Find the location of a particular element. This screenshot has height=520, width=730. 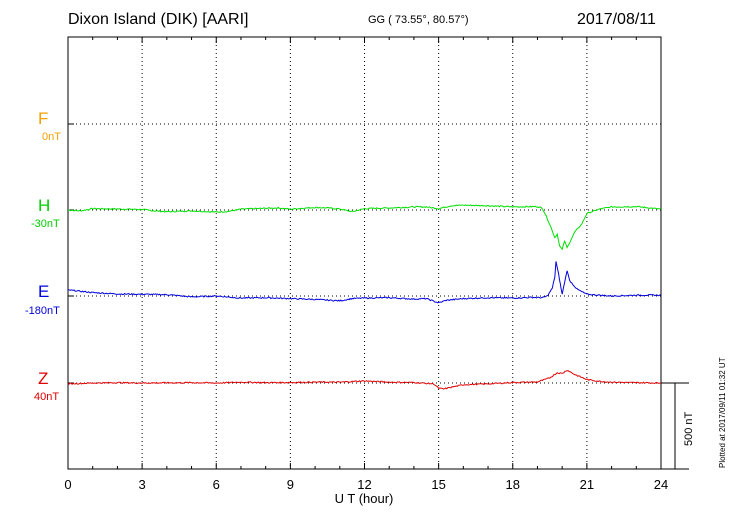

component-label-f: F is located at coordinates (43, 118).